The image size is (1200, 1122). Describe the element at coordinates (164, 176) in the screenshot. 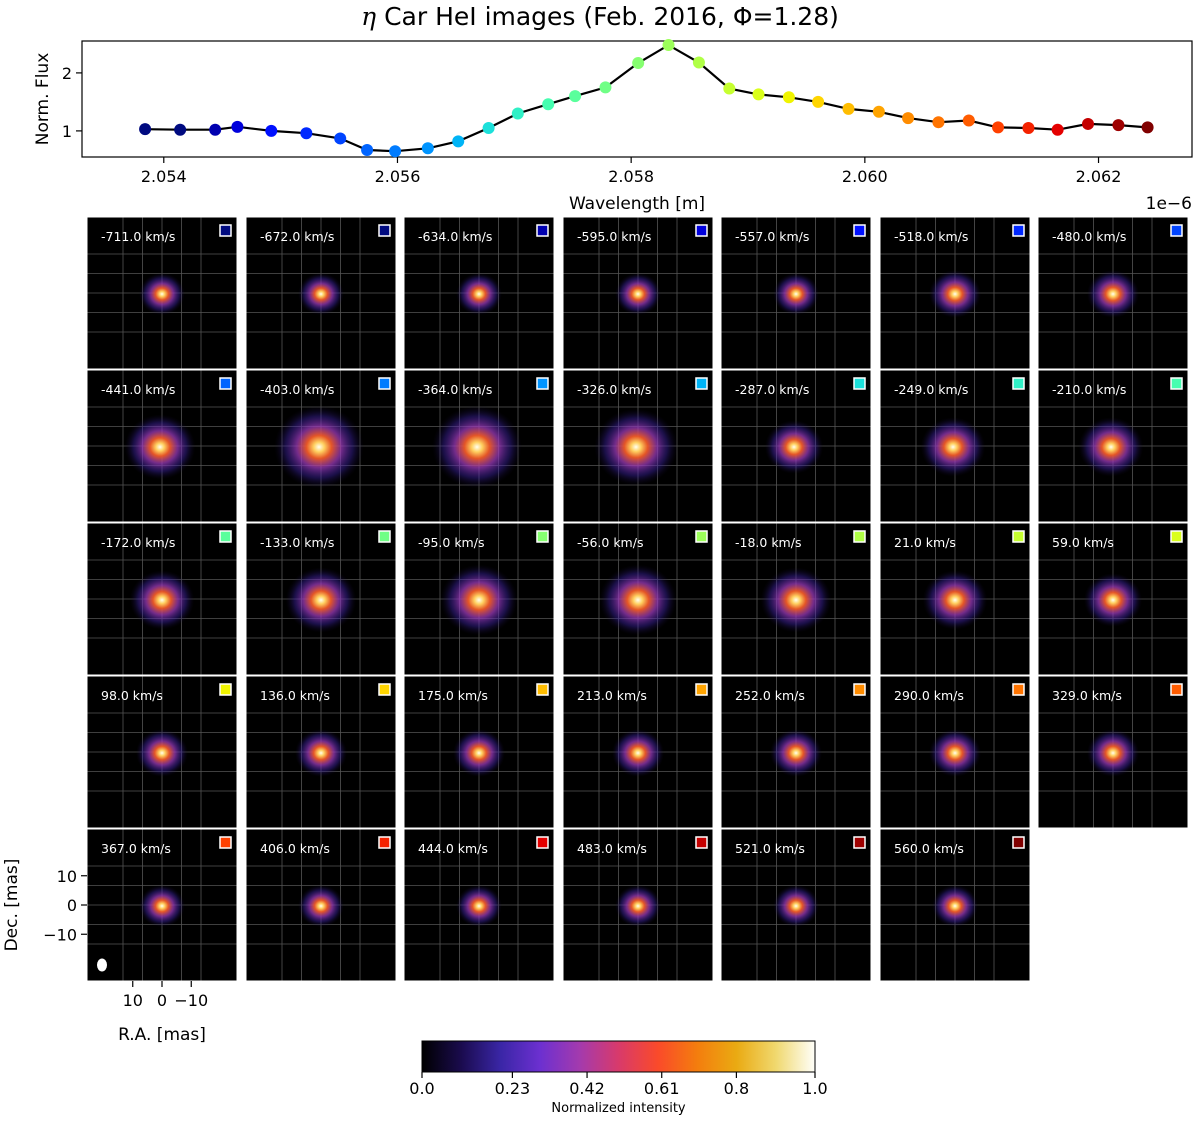

I see `x-tick-label: 2.054` at that location.